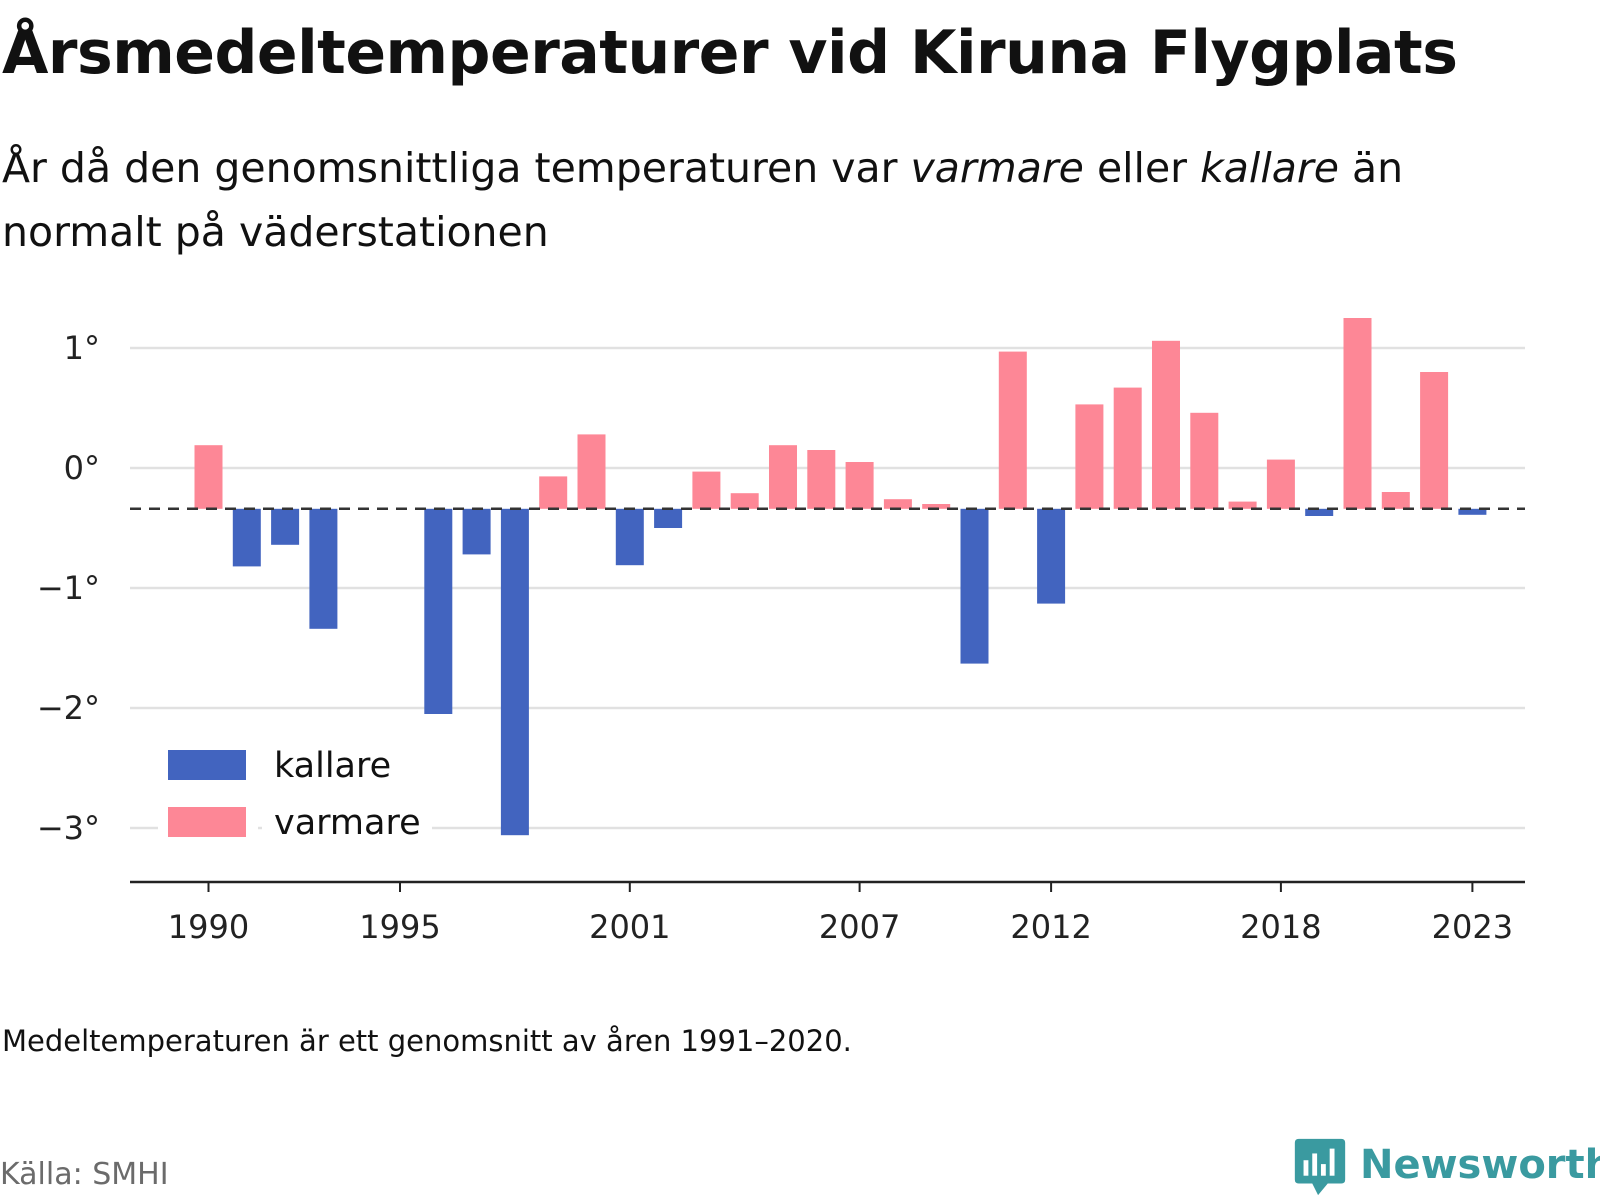 This screenshot has width=1600, height=1200. What do you see at coordinates (1050, 927) in the screenshot?
I see `x-tick-label: 2012` at bounding box center [1050, 927].